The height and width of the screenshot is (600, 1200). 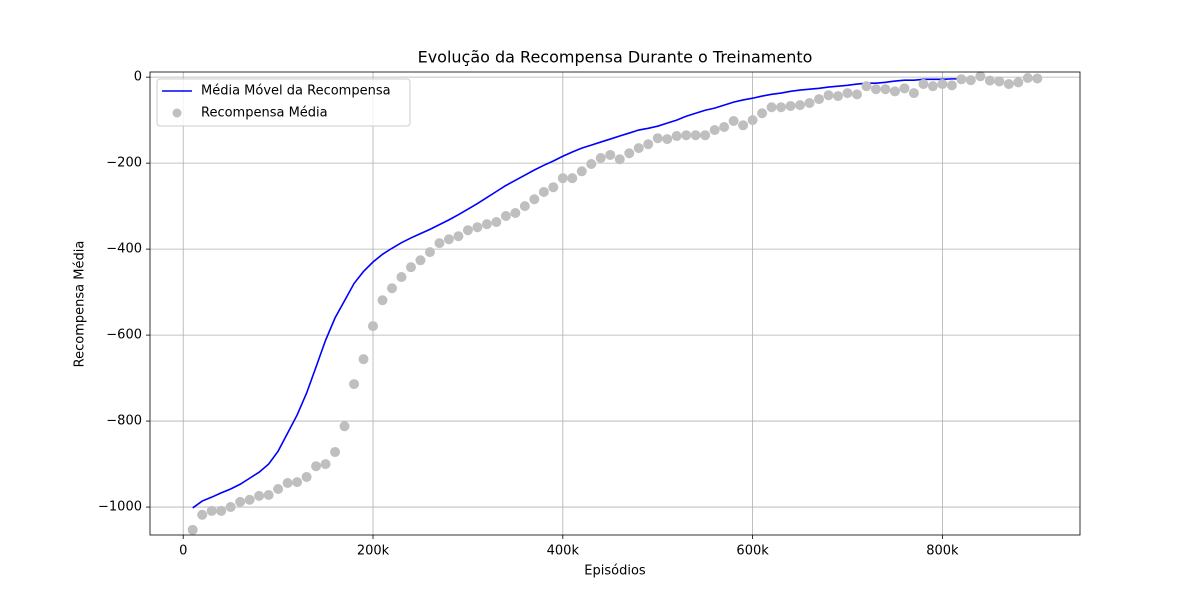 I want to click on x-tick-label: 600k, so click(x=752, y=551).